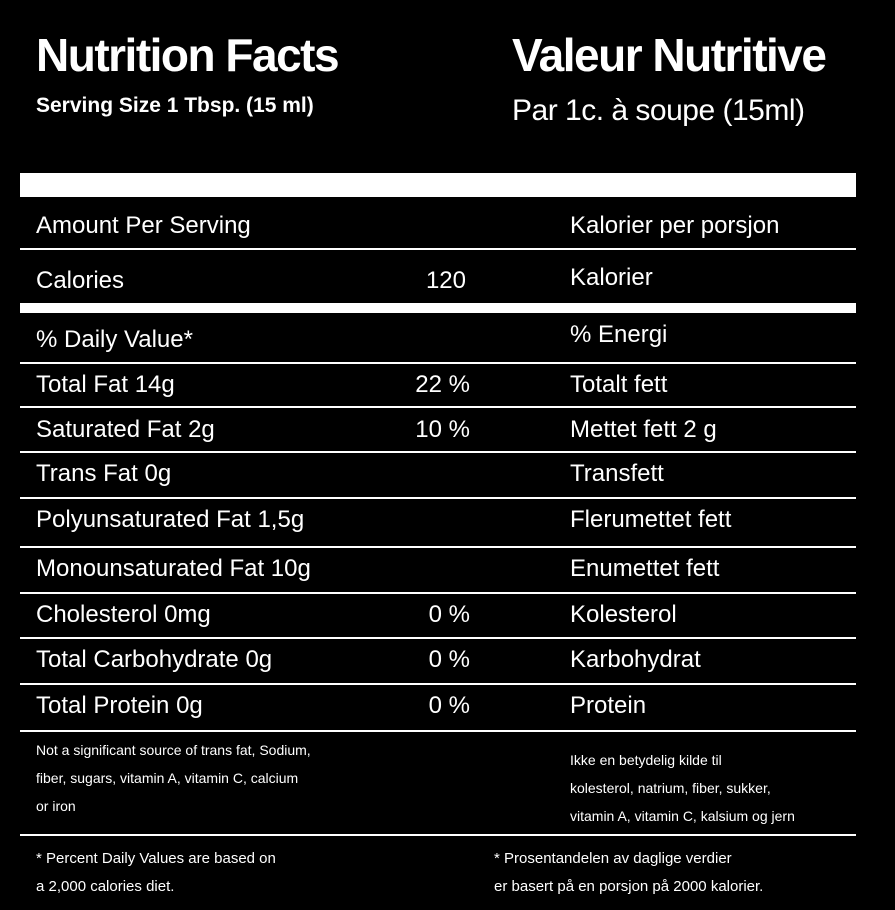 The image size is (895, 910). What do you see at coordinates (658, 110) in the screenshot?
I see `serving-size-french: Par 1c. à soupe (15ml)` at bounding box center [658, 110].